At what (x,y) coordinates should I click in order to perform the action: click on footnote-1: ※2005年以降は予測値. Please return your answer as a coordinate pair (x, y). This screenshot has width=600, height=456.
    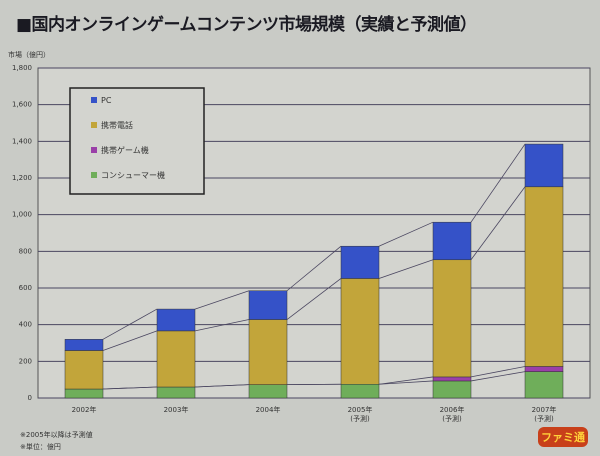
    Looking at the image, I should click on (56, 435).